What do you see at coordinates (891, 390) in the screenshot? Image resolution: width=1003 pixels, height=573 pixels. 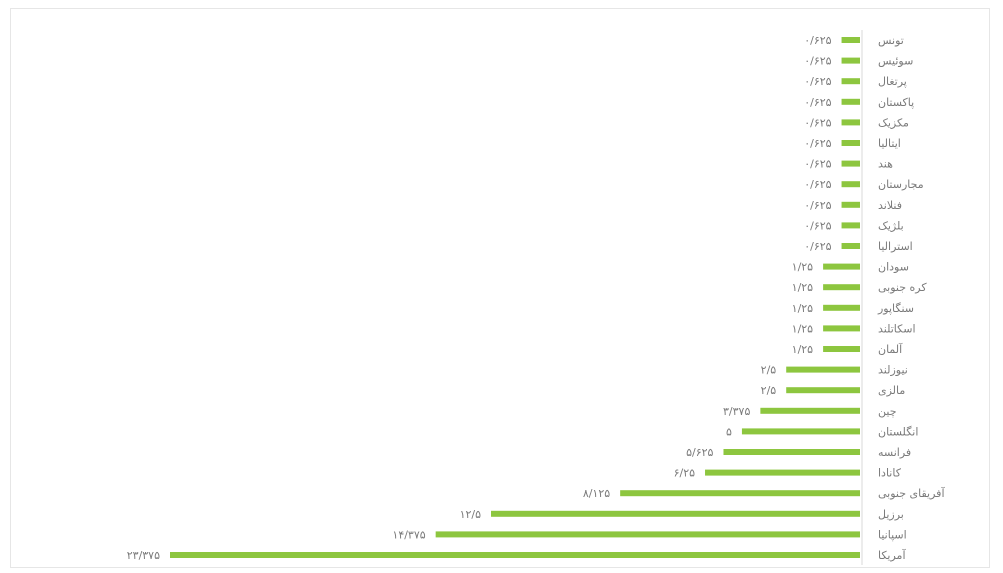 I see `category-label: مالزی` at bounding box center [891, 390].